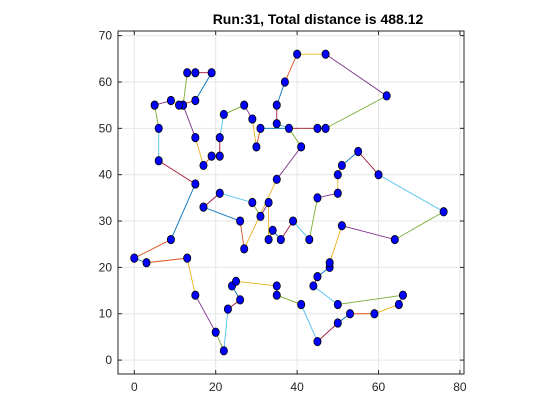  I want to click on chart-title: Run:31, Total distance is 488.12, so click(318, 19).